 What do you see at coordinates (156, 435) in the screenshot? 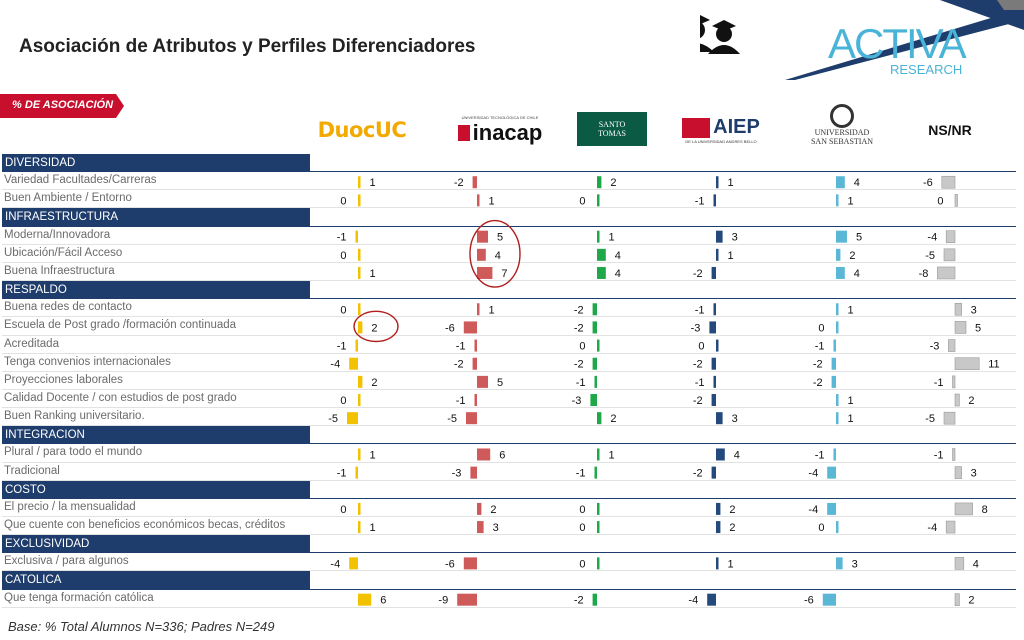
I see `section-header: INTEGRACION` at bounding box center [156, 435].